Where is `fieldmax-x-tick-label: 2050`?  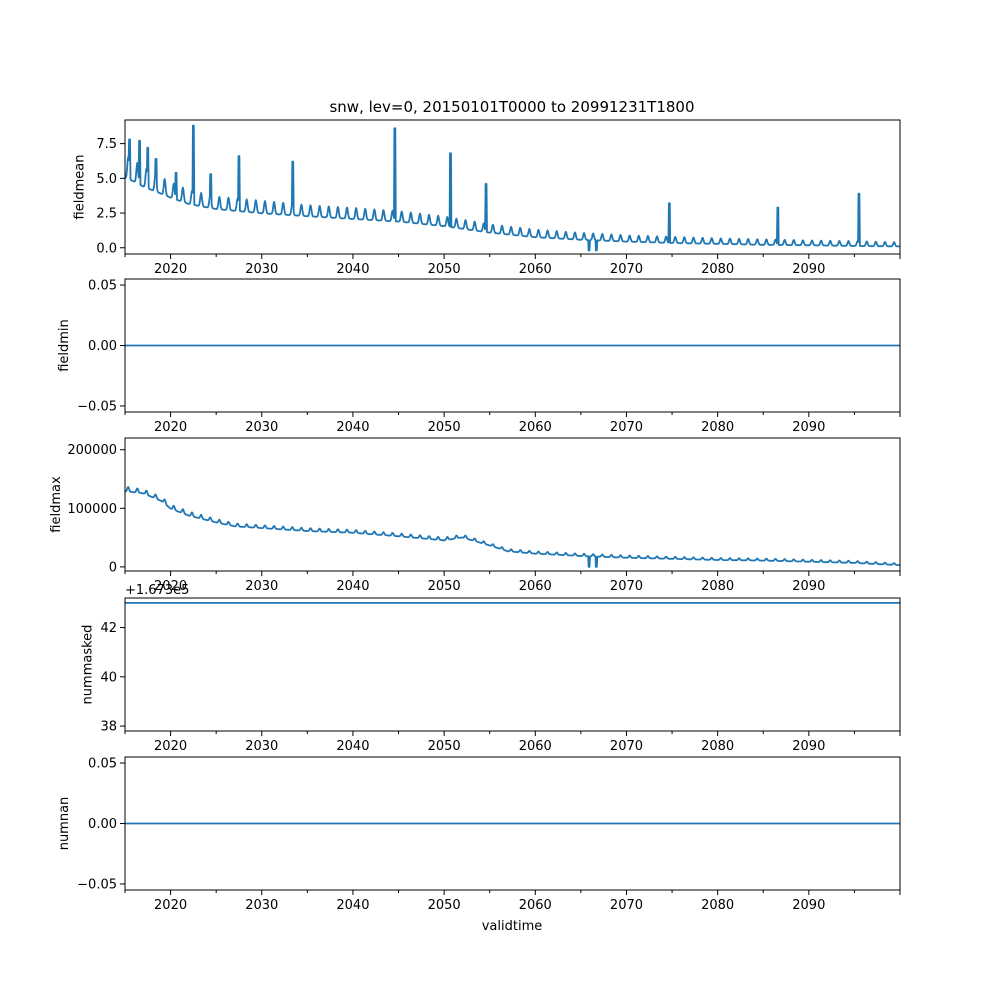 fieldmax-x-tick-label: 2050 is located at coordinates (444, 586).